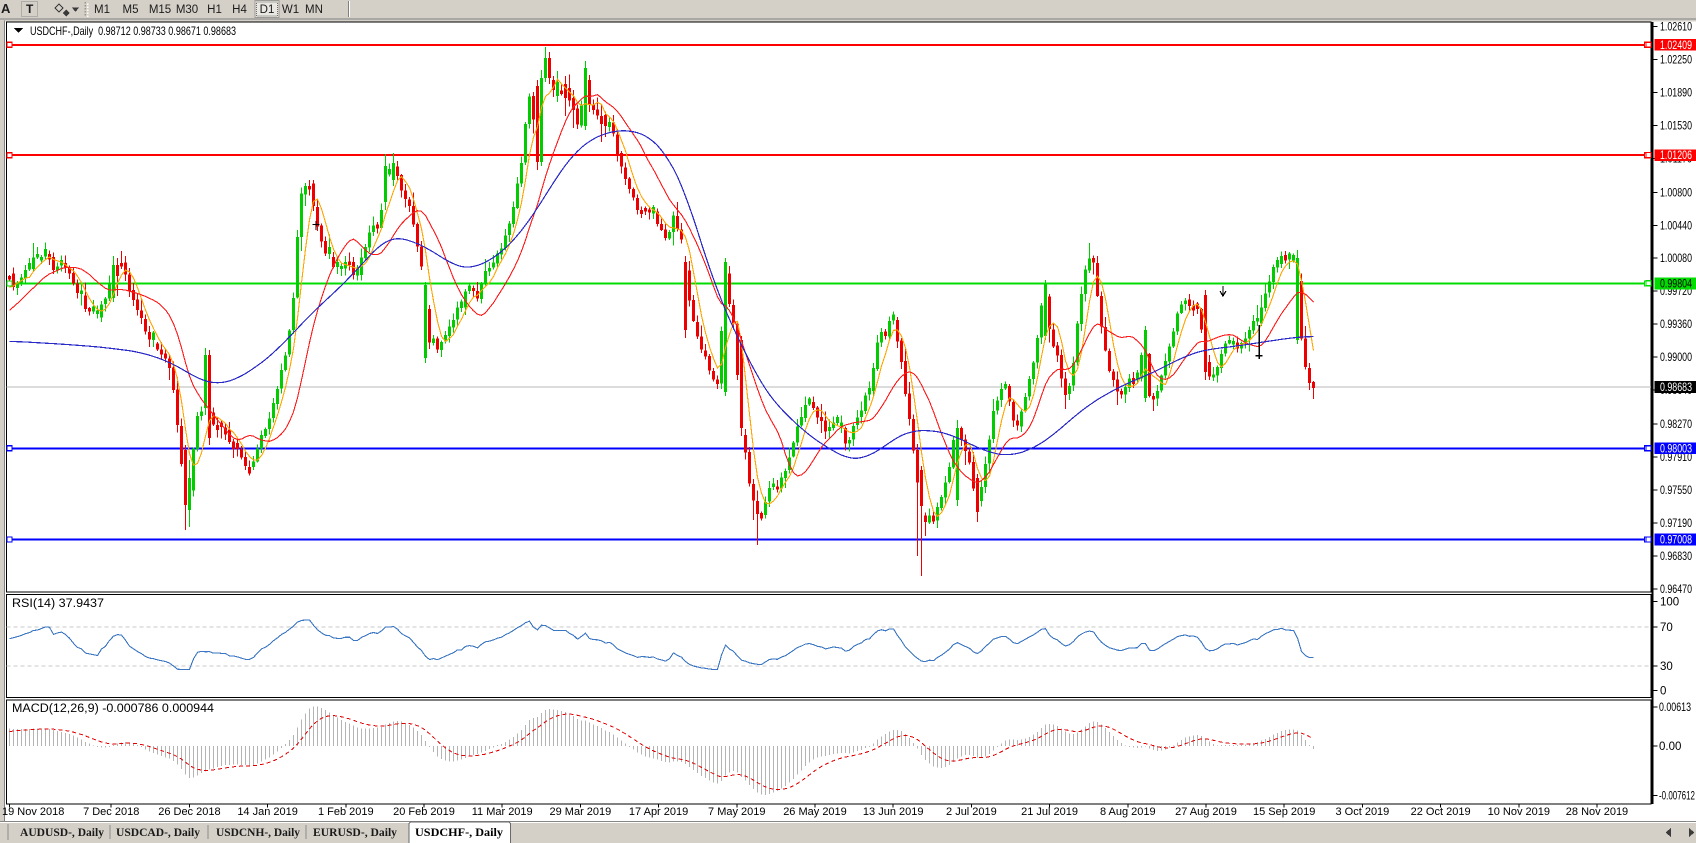 The image size is (1696, 843). Describe the element at coordinates (62, 833) in the screenshot. I see `svg-text: AUDUSD-, Daily` at that location.